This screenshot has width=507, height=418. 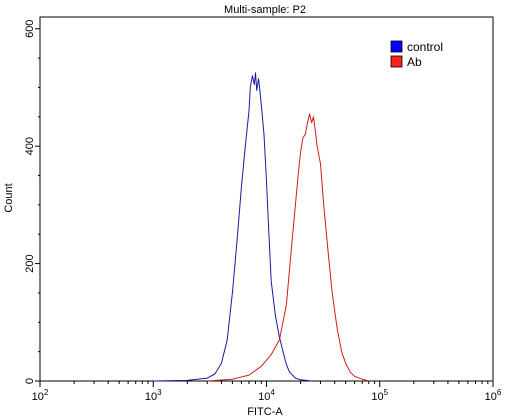 What do you see at coordinates (414, 62) in the screenshot?
I see `legend-label: Ab` at bounding box center [414, 62].